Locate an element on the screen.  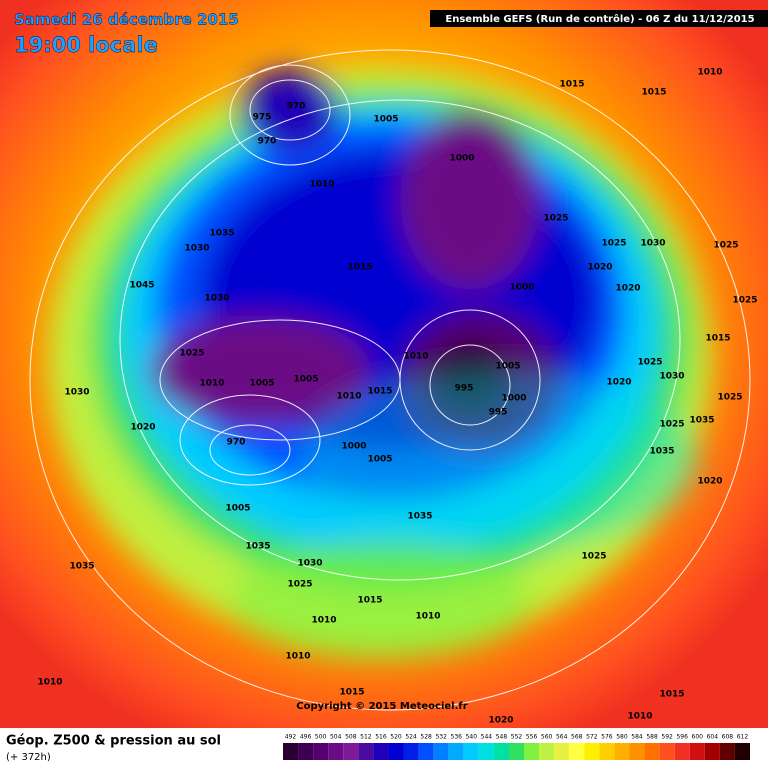
colorbar-label: 596 is located at coordinates (682, 737).